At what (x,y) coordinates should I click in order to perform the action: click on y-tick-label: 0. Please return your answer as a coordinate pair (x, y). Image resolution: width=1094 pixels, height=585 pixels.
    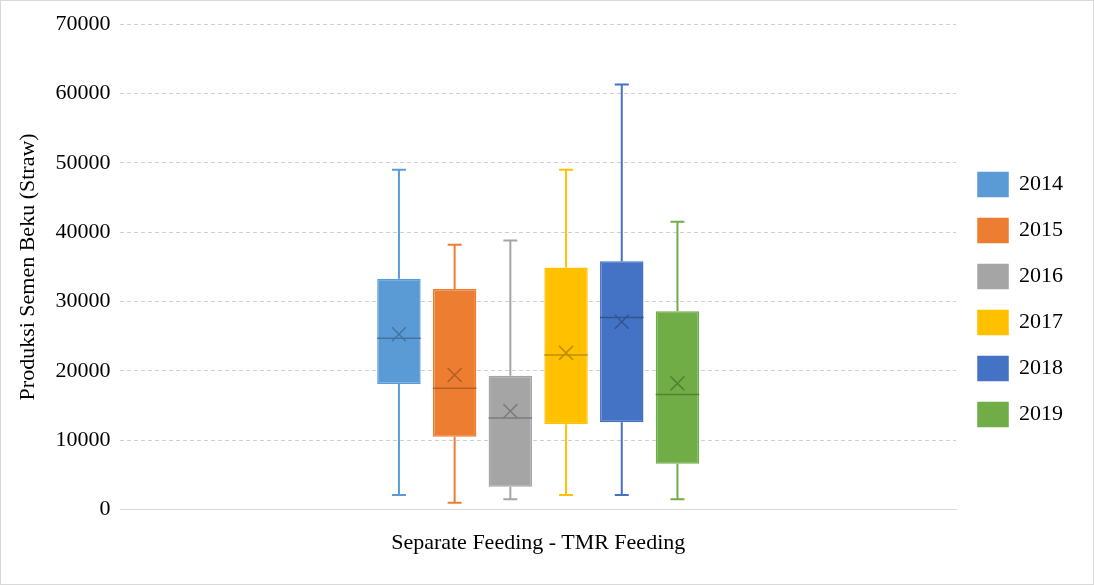
    Looking at the image, I should click on (105, 508).